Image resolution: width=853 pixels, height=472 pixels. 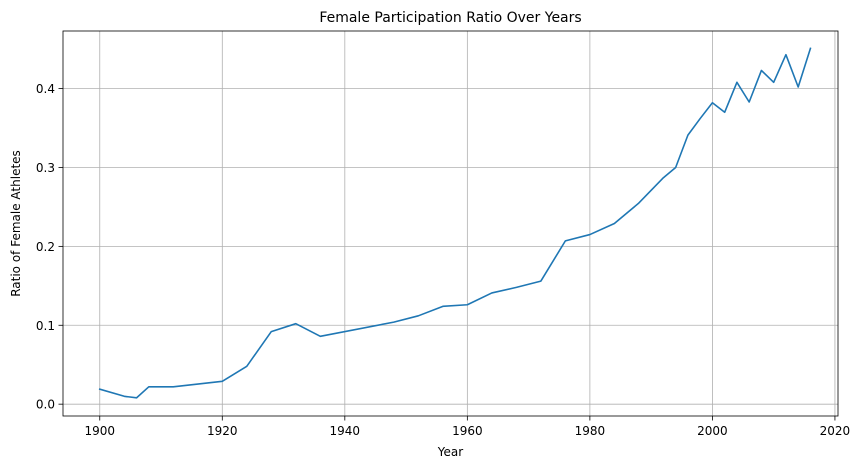 What do you see at coordinates (450, 18) in the screenshot?
I see `chart-title: Female Participation Ratio Over Years` at bounding box center [450, 18].